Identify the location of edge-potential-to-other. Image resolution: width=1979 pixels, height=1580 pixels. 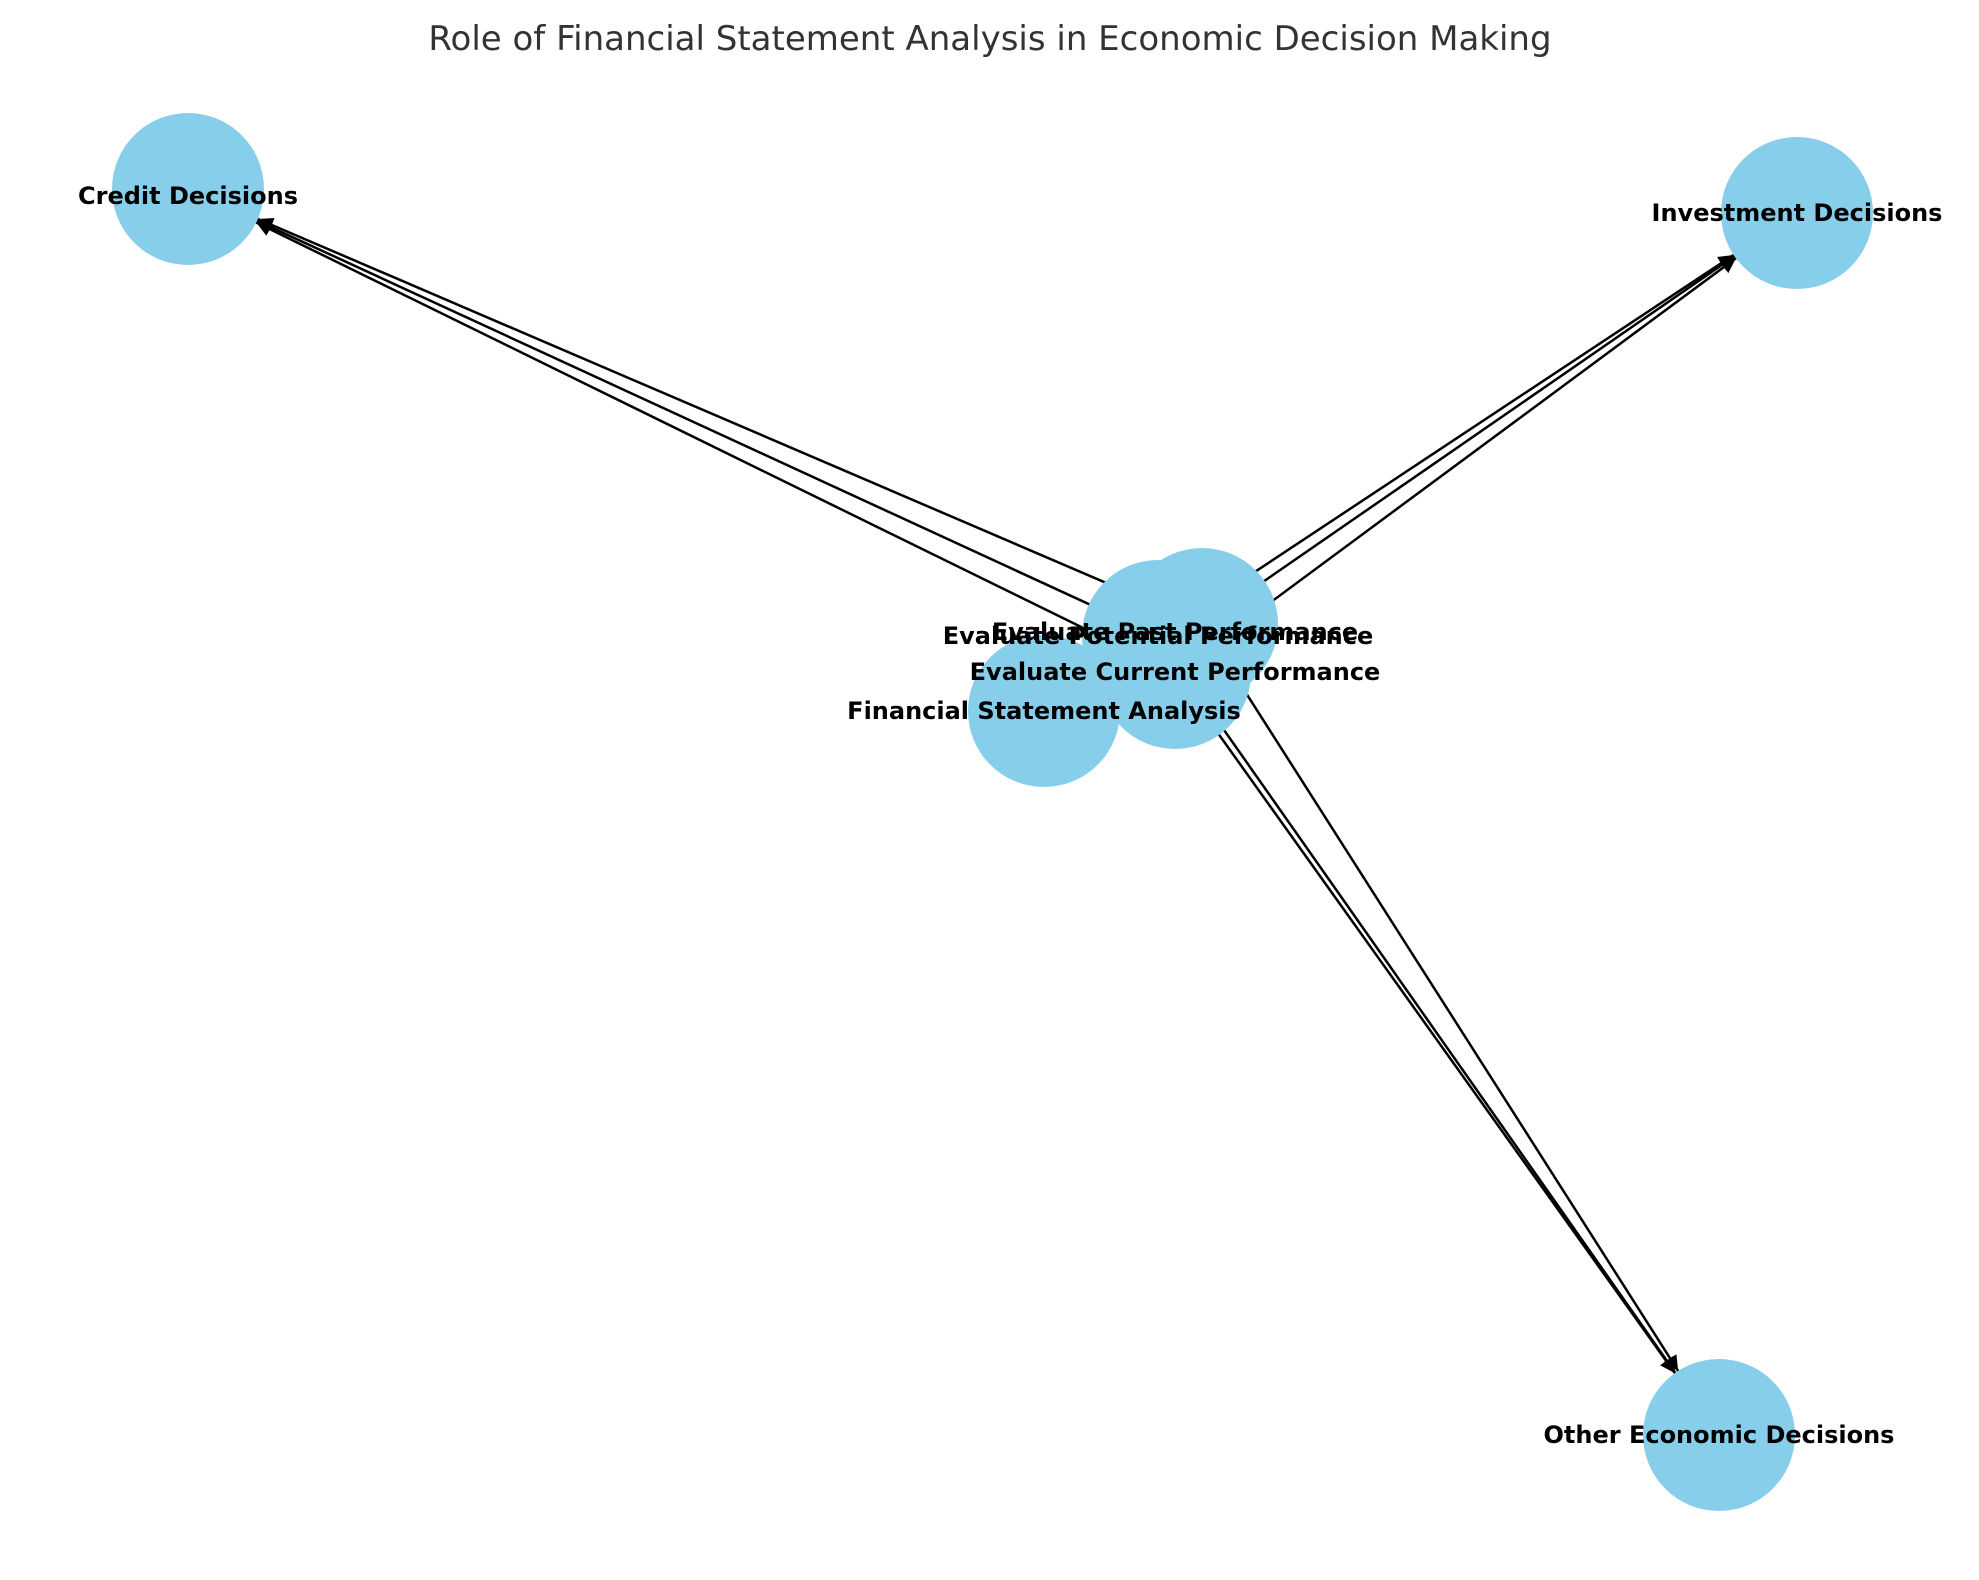
(1416, 1004).